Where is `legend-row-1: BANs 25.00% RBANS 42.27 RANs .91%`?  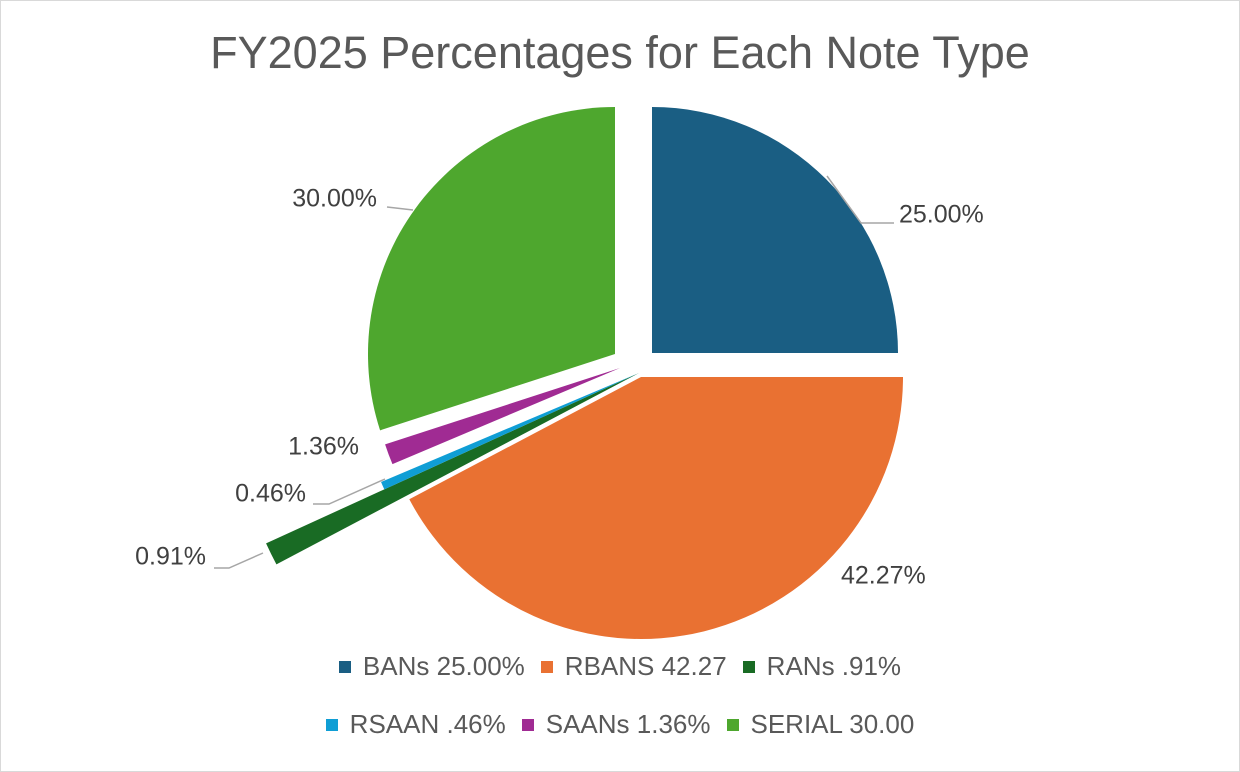
legend-row-1: BANs 25.00% RBANS 42.27 RANs .91% is located at coordinates (620, 666).